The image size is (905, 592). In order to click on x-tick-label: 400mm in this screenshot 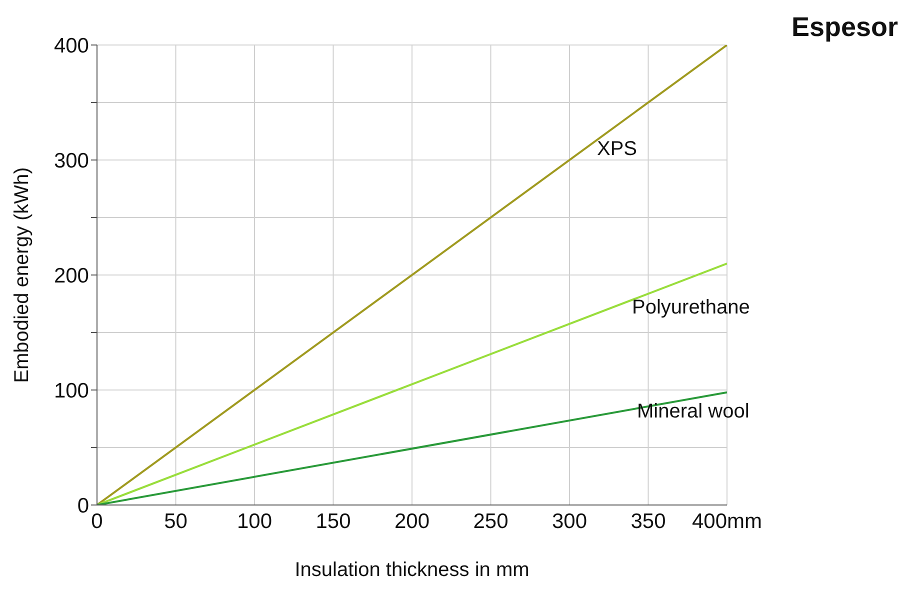, I will do `click(727, 521)`.